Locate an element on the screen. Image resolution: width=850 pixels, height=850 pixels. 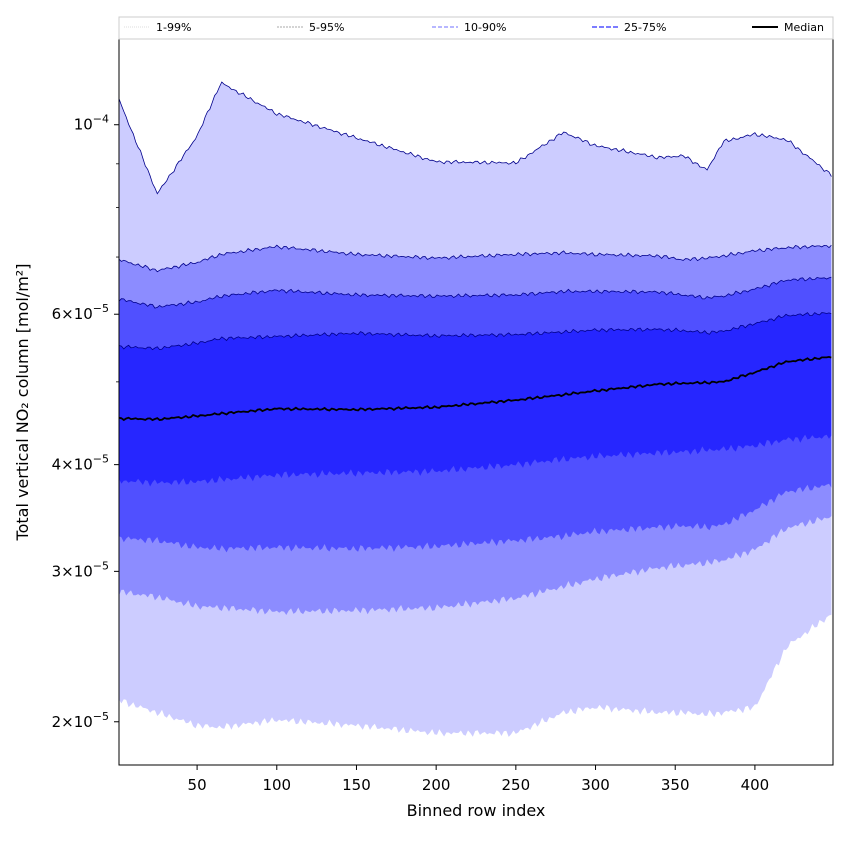
upper-line-10-90pct is located at coordinates (475, 292).